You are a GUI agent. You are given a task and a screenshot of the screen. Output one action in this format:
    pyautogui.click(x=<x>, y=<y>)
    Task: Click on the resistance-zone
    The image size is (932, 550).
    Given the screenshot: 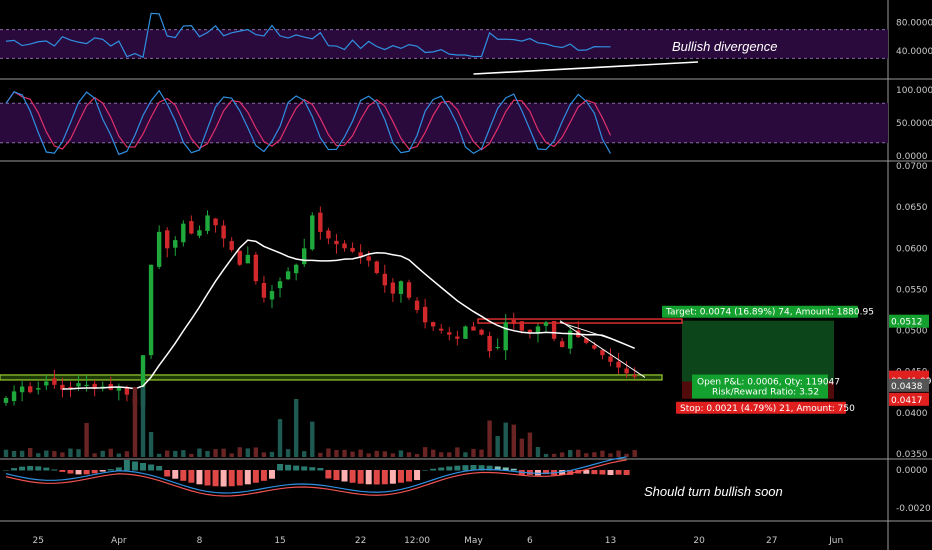 What is the action you would take?
    pyautogui.click(x=580, y=321)
    